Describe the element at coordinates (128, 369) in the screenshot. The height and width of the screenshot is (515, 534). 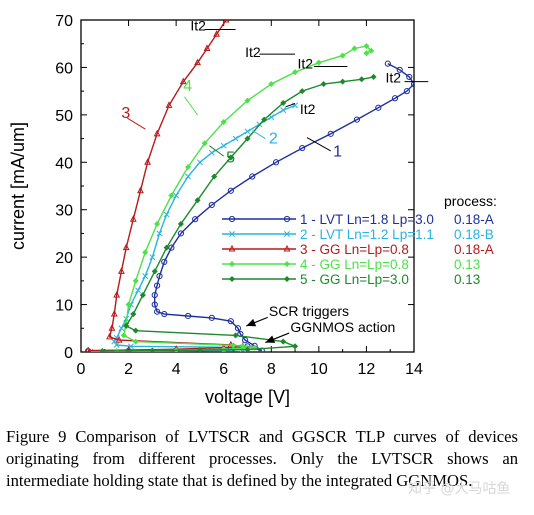
I see `x-tick-label: 2` at that location.